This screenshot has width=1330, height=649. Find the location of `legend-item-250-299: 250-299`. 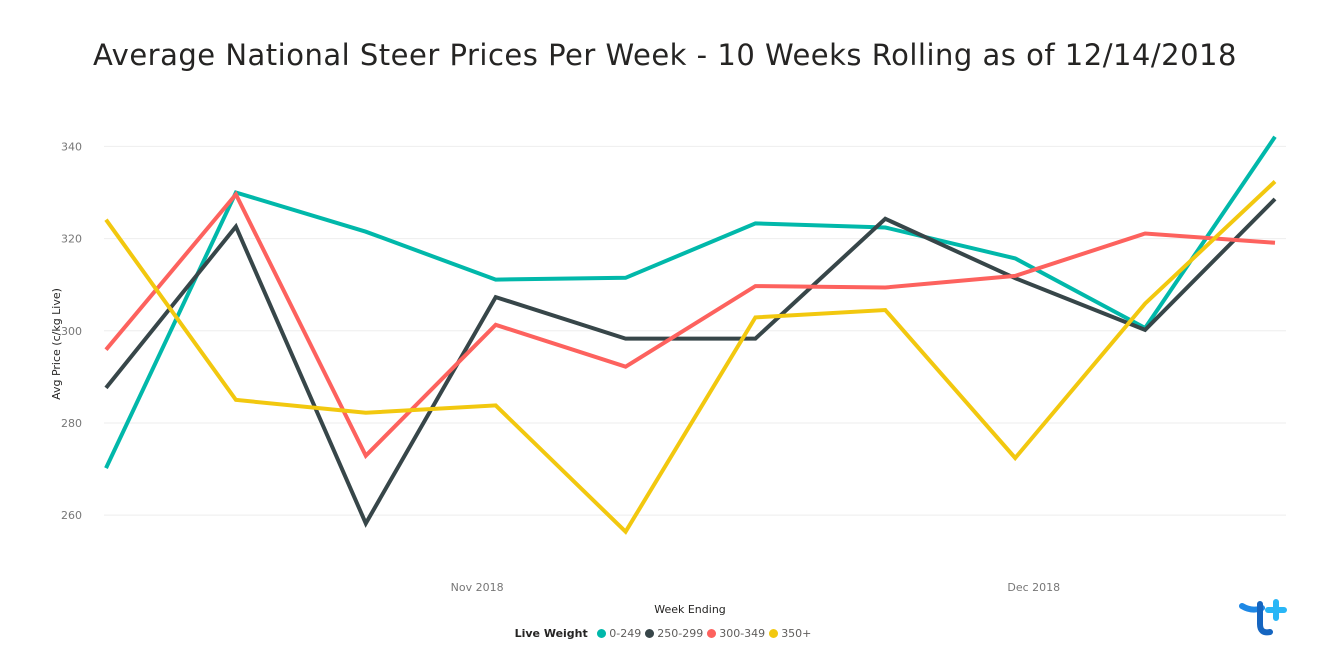

legend-item-250-299: 250-299 is located at coordinates (674, 633).